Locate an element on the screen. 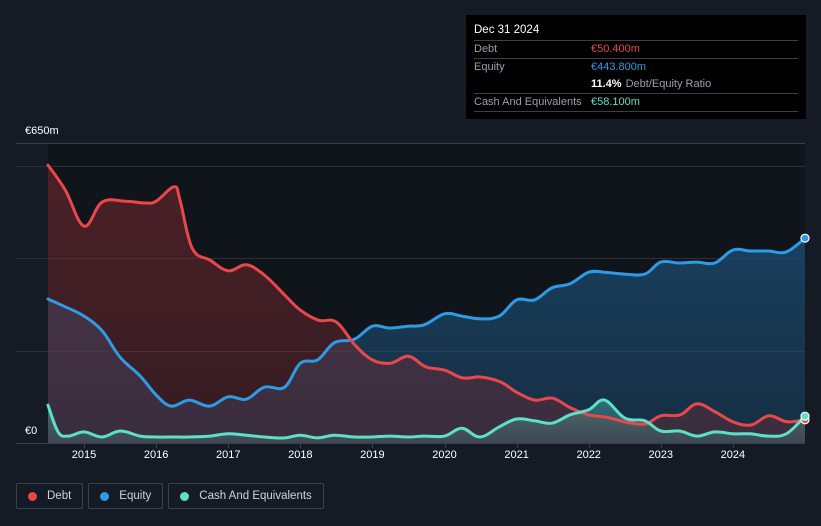  tooltip-date: Dec 31 2024 is located at coordinates (636, 31).